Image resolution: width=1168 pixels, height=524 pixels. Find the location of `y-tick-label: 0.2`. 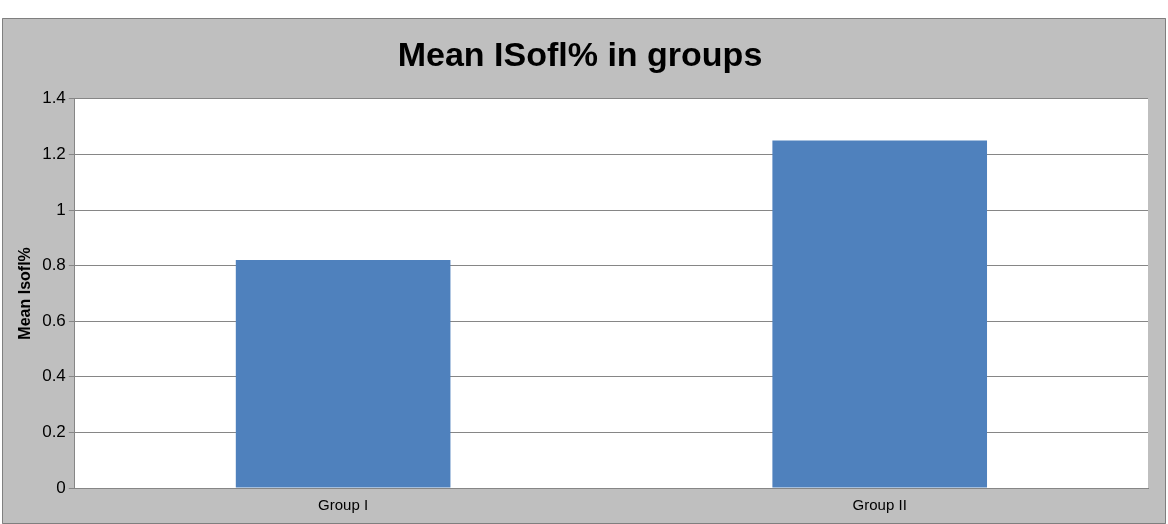

y-tick-label: 0.2 is located at coordinates (54, 432).